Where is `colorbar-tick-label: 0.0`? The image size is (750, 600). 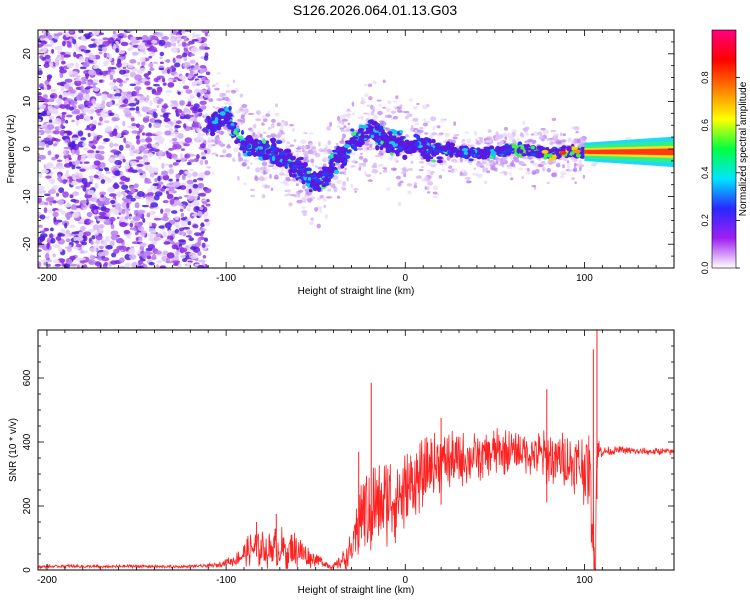
colorbar-tick-label: 0.0 is located at coordinates (705, 268).